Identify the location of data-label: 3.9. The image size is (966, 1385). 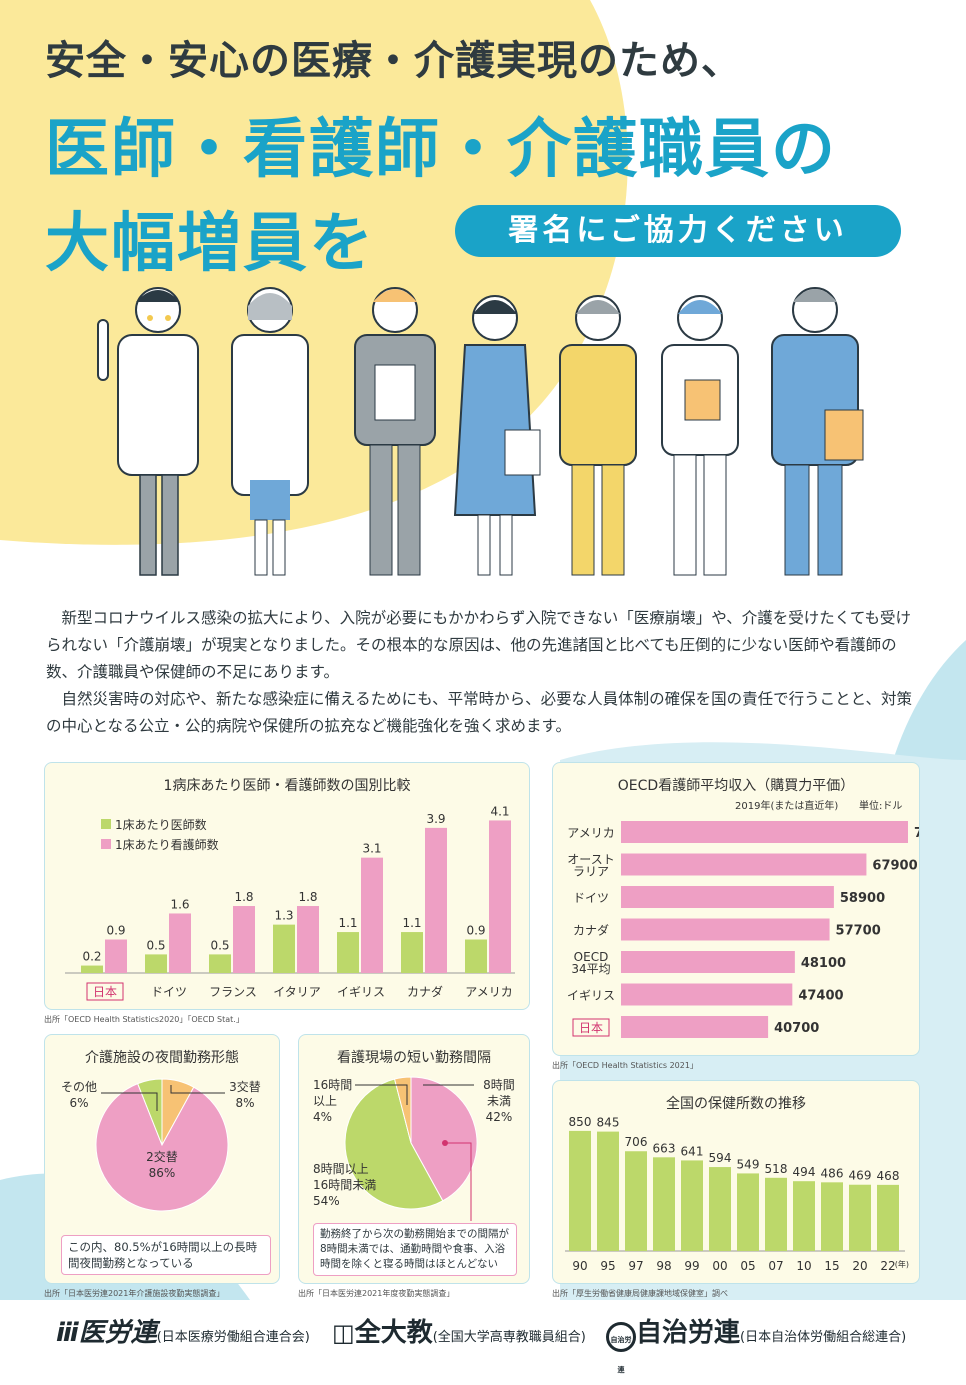
(435, 819).